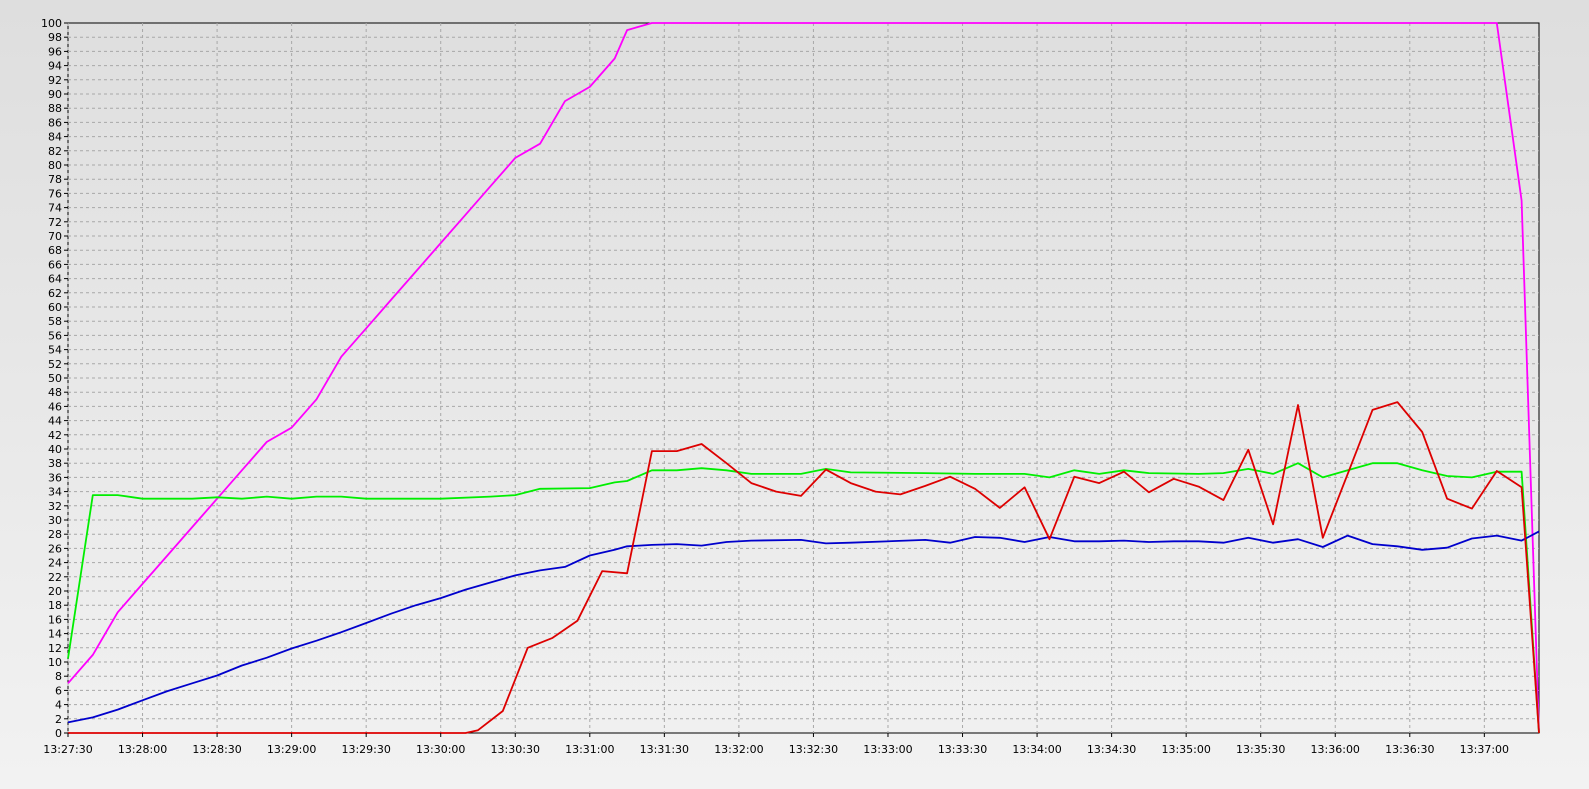 Image resolution: width=1589 pixels, height=789 pixels. What do you see at coordinates (1185, 749) in the screenshot?
I see `x-tick-label: 13:35:00` at bounding box center [1185, 749].